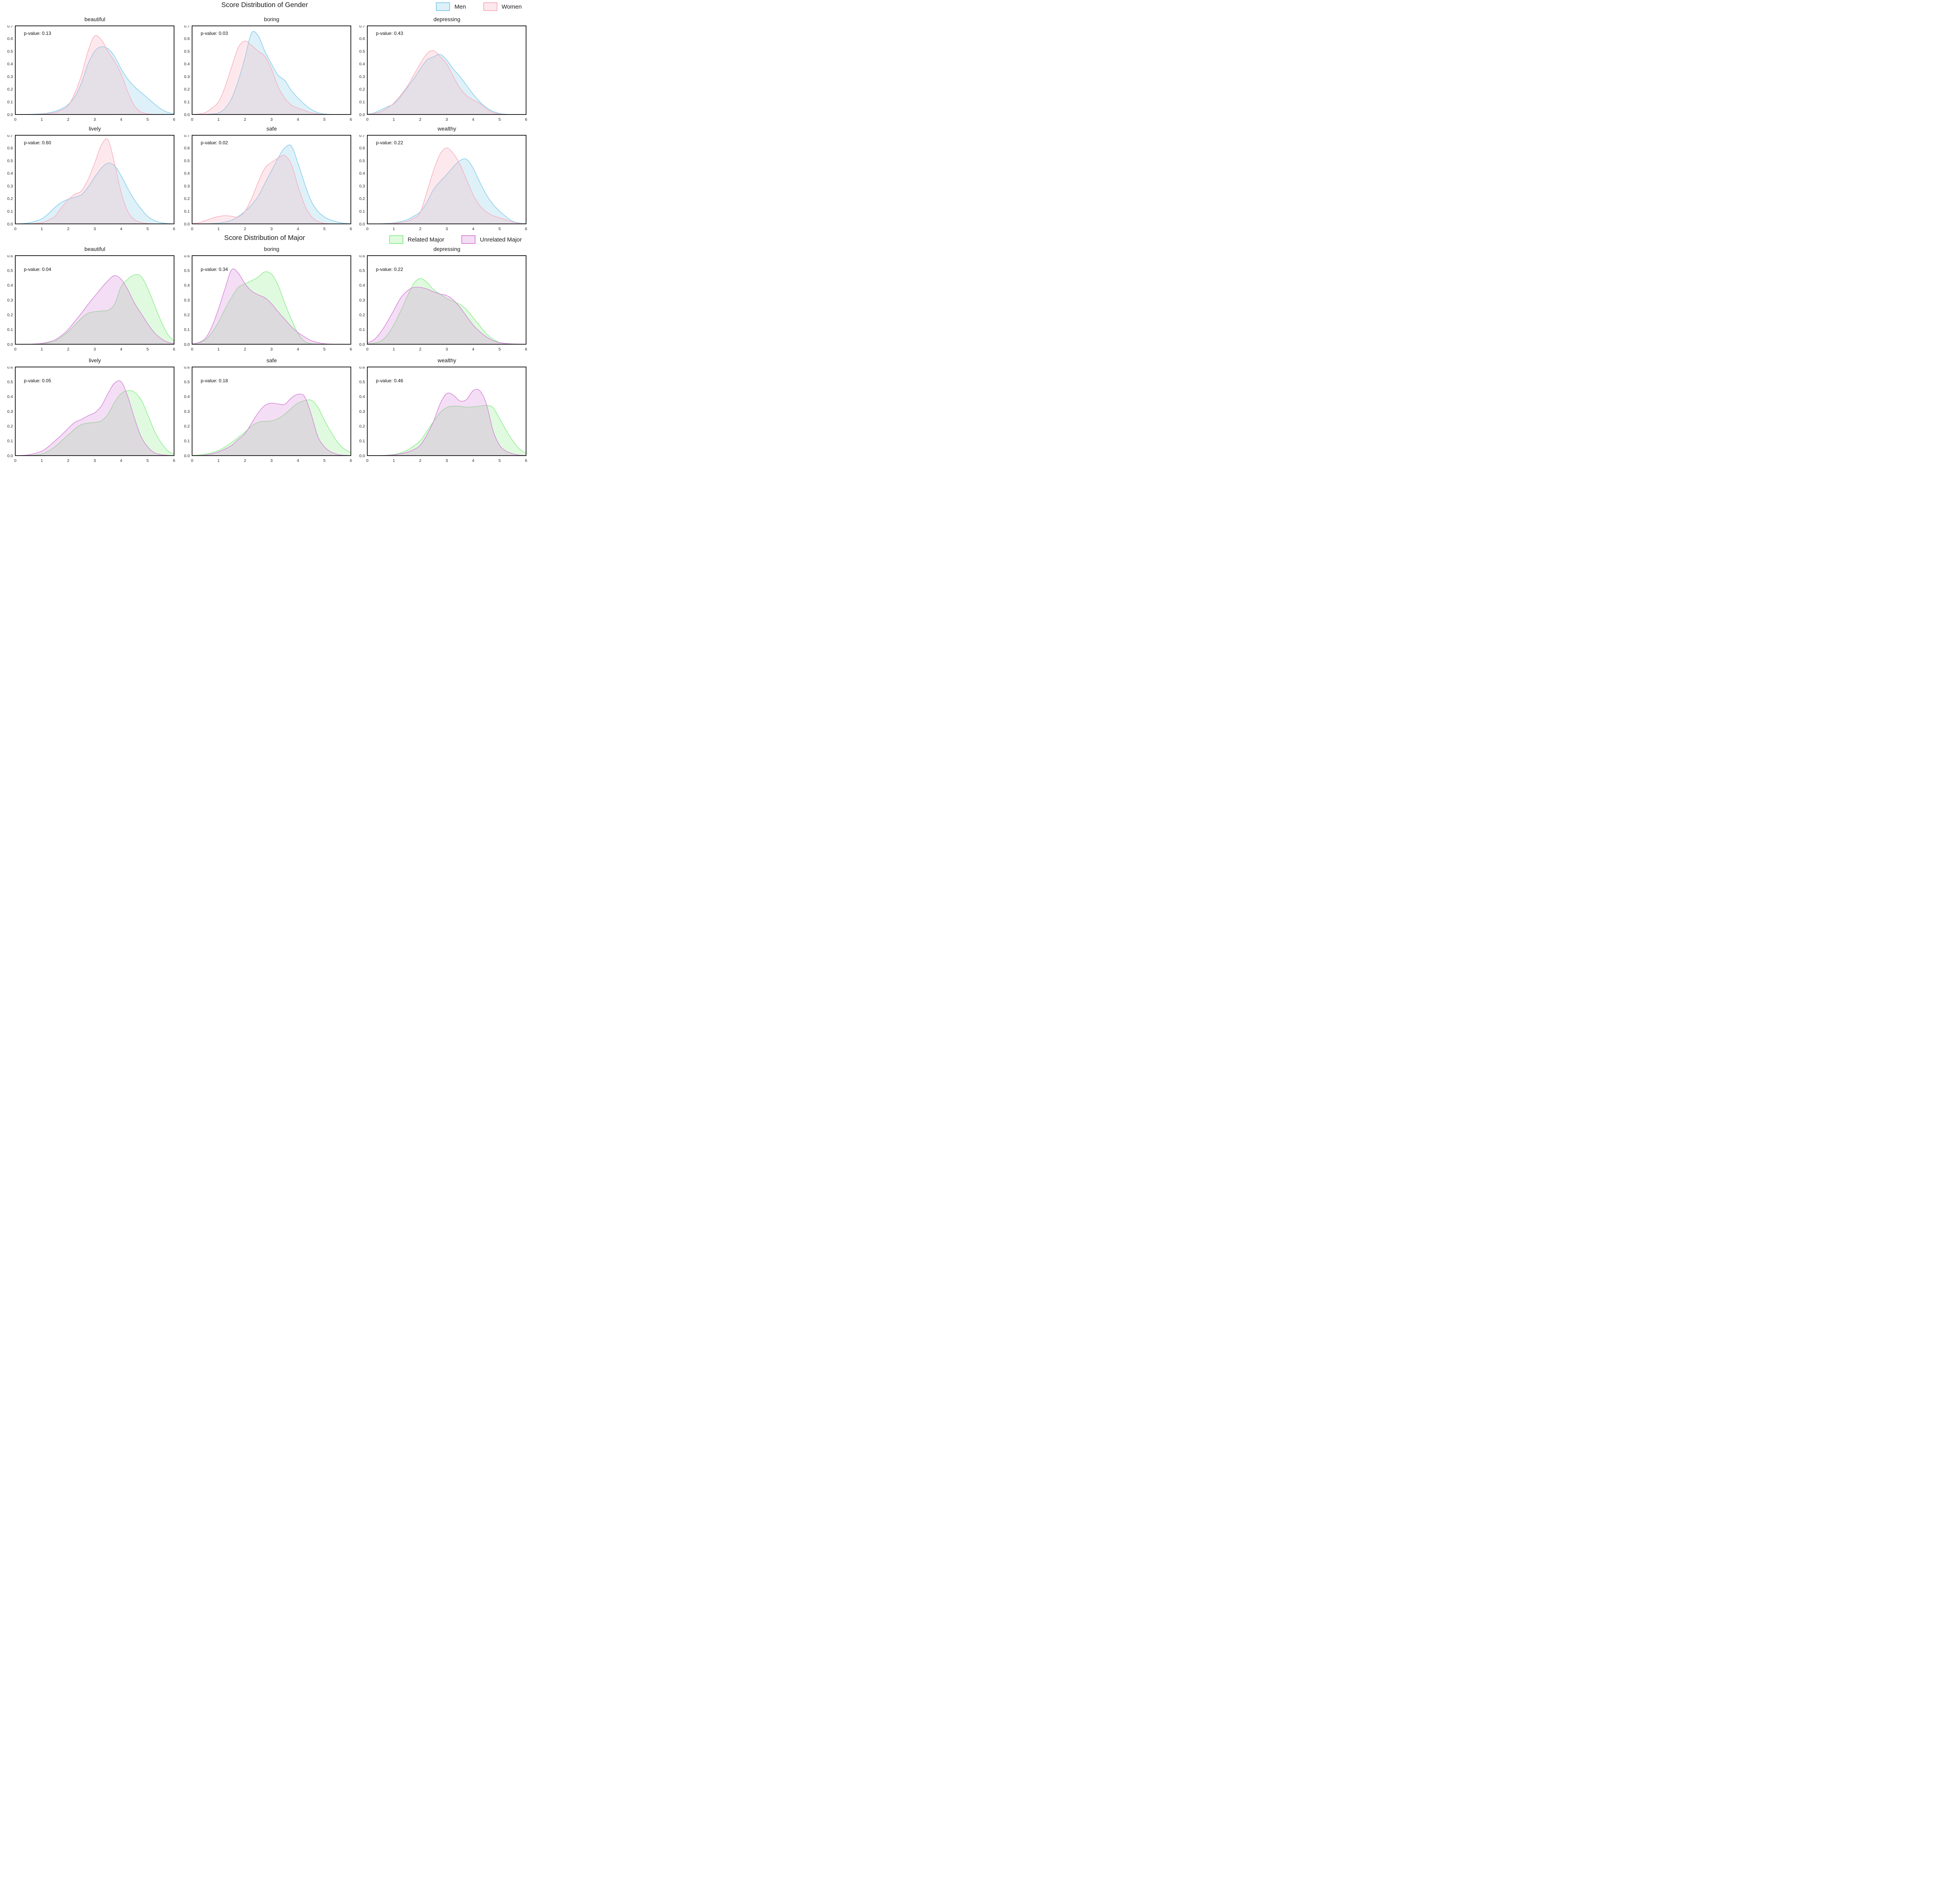 The height and width of the screenshot is (1882, 1960). Describe the element at coordinates (95, 360) in the screenshot. I see `subplot-title: lively` at that location.